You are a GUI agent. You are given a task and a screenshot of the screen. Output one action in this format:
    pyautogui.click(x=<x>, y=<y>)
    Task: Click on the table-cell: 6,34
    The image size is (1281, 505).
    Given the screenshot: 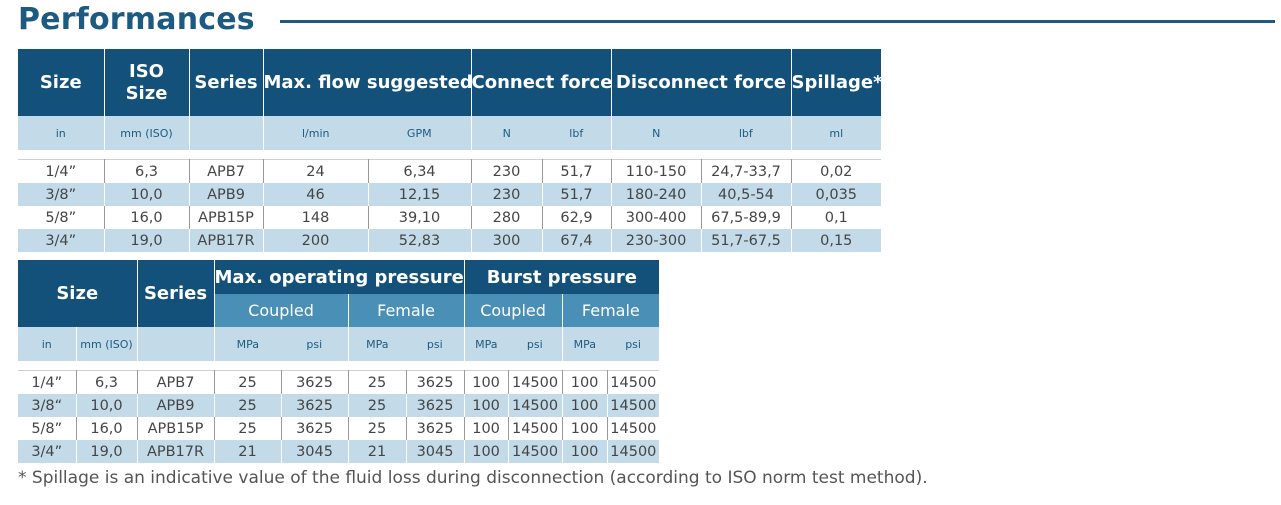 What is the action you would take?
    pyautogui.click(x=420, y=171)
    